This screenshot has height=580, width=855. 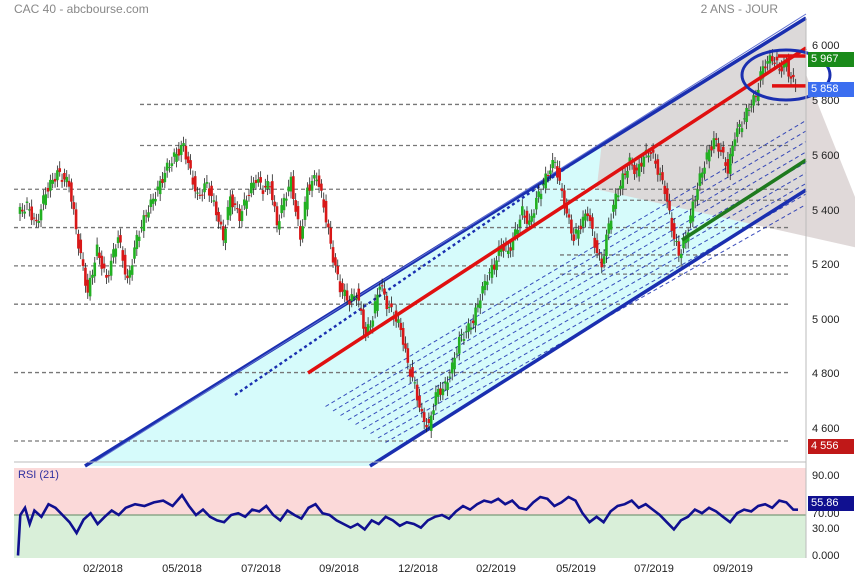 What do you see at coordinates (733, 569) in the screenshot?
I see `x-tick-label: 09/2019` at bounding box center [733, 569].